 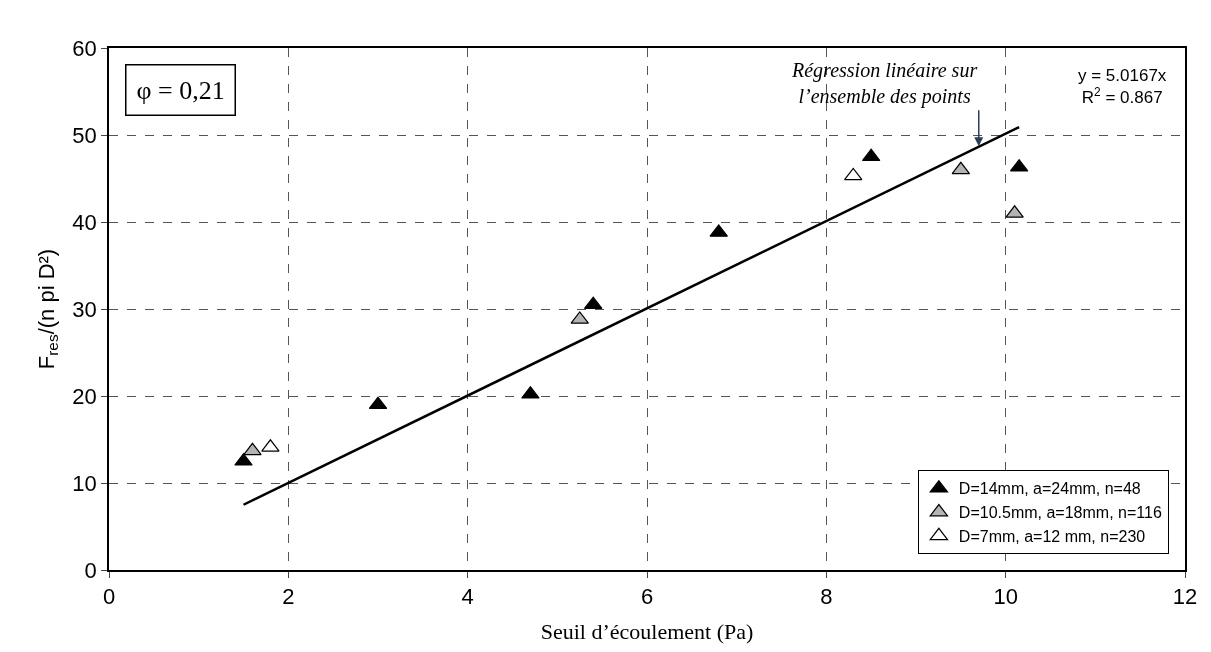 What do you see at coordinates (84, 222) in the screenshot?
I see `y-tick-label: 40` at bounding box center [84, 222].